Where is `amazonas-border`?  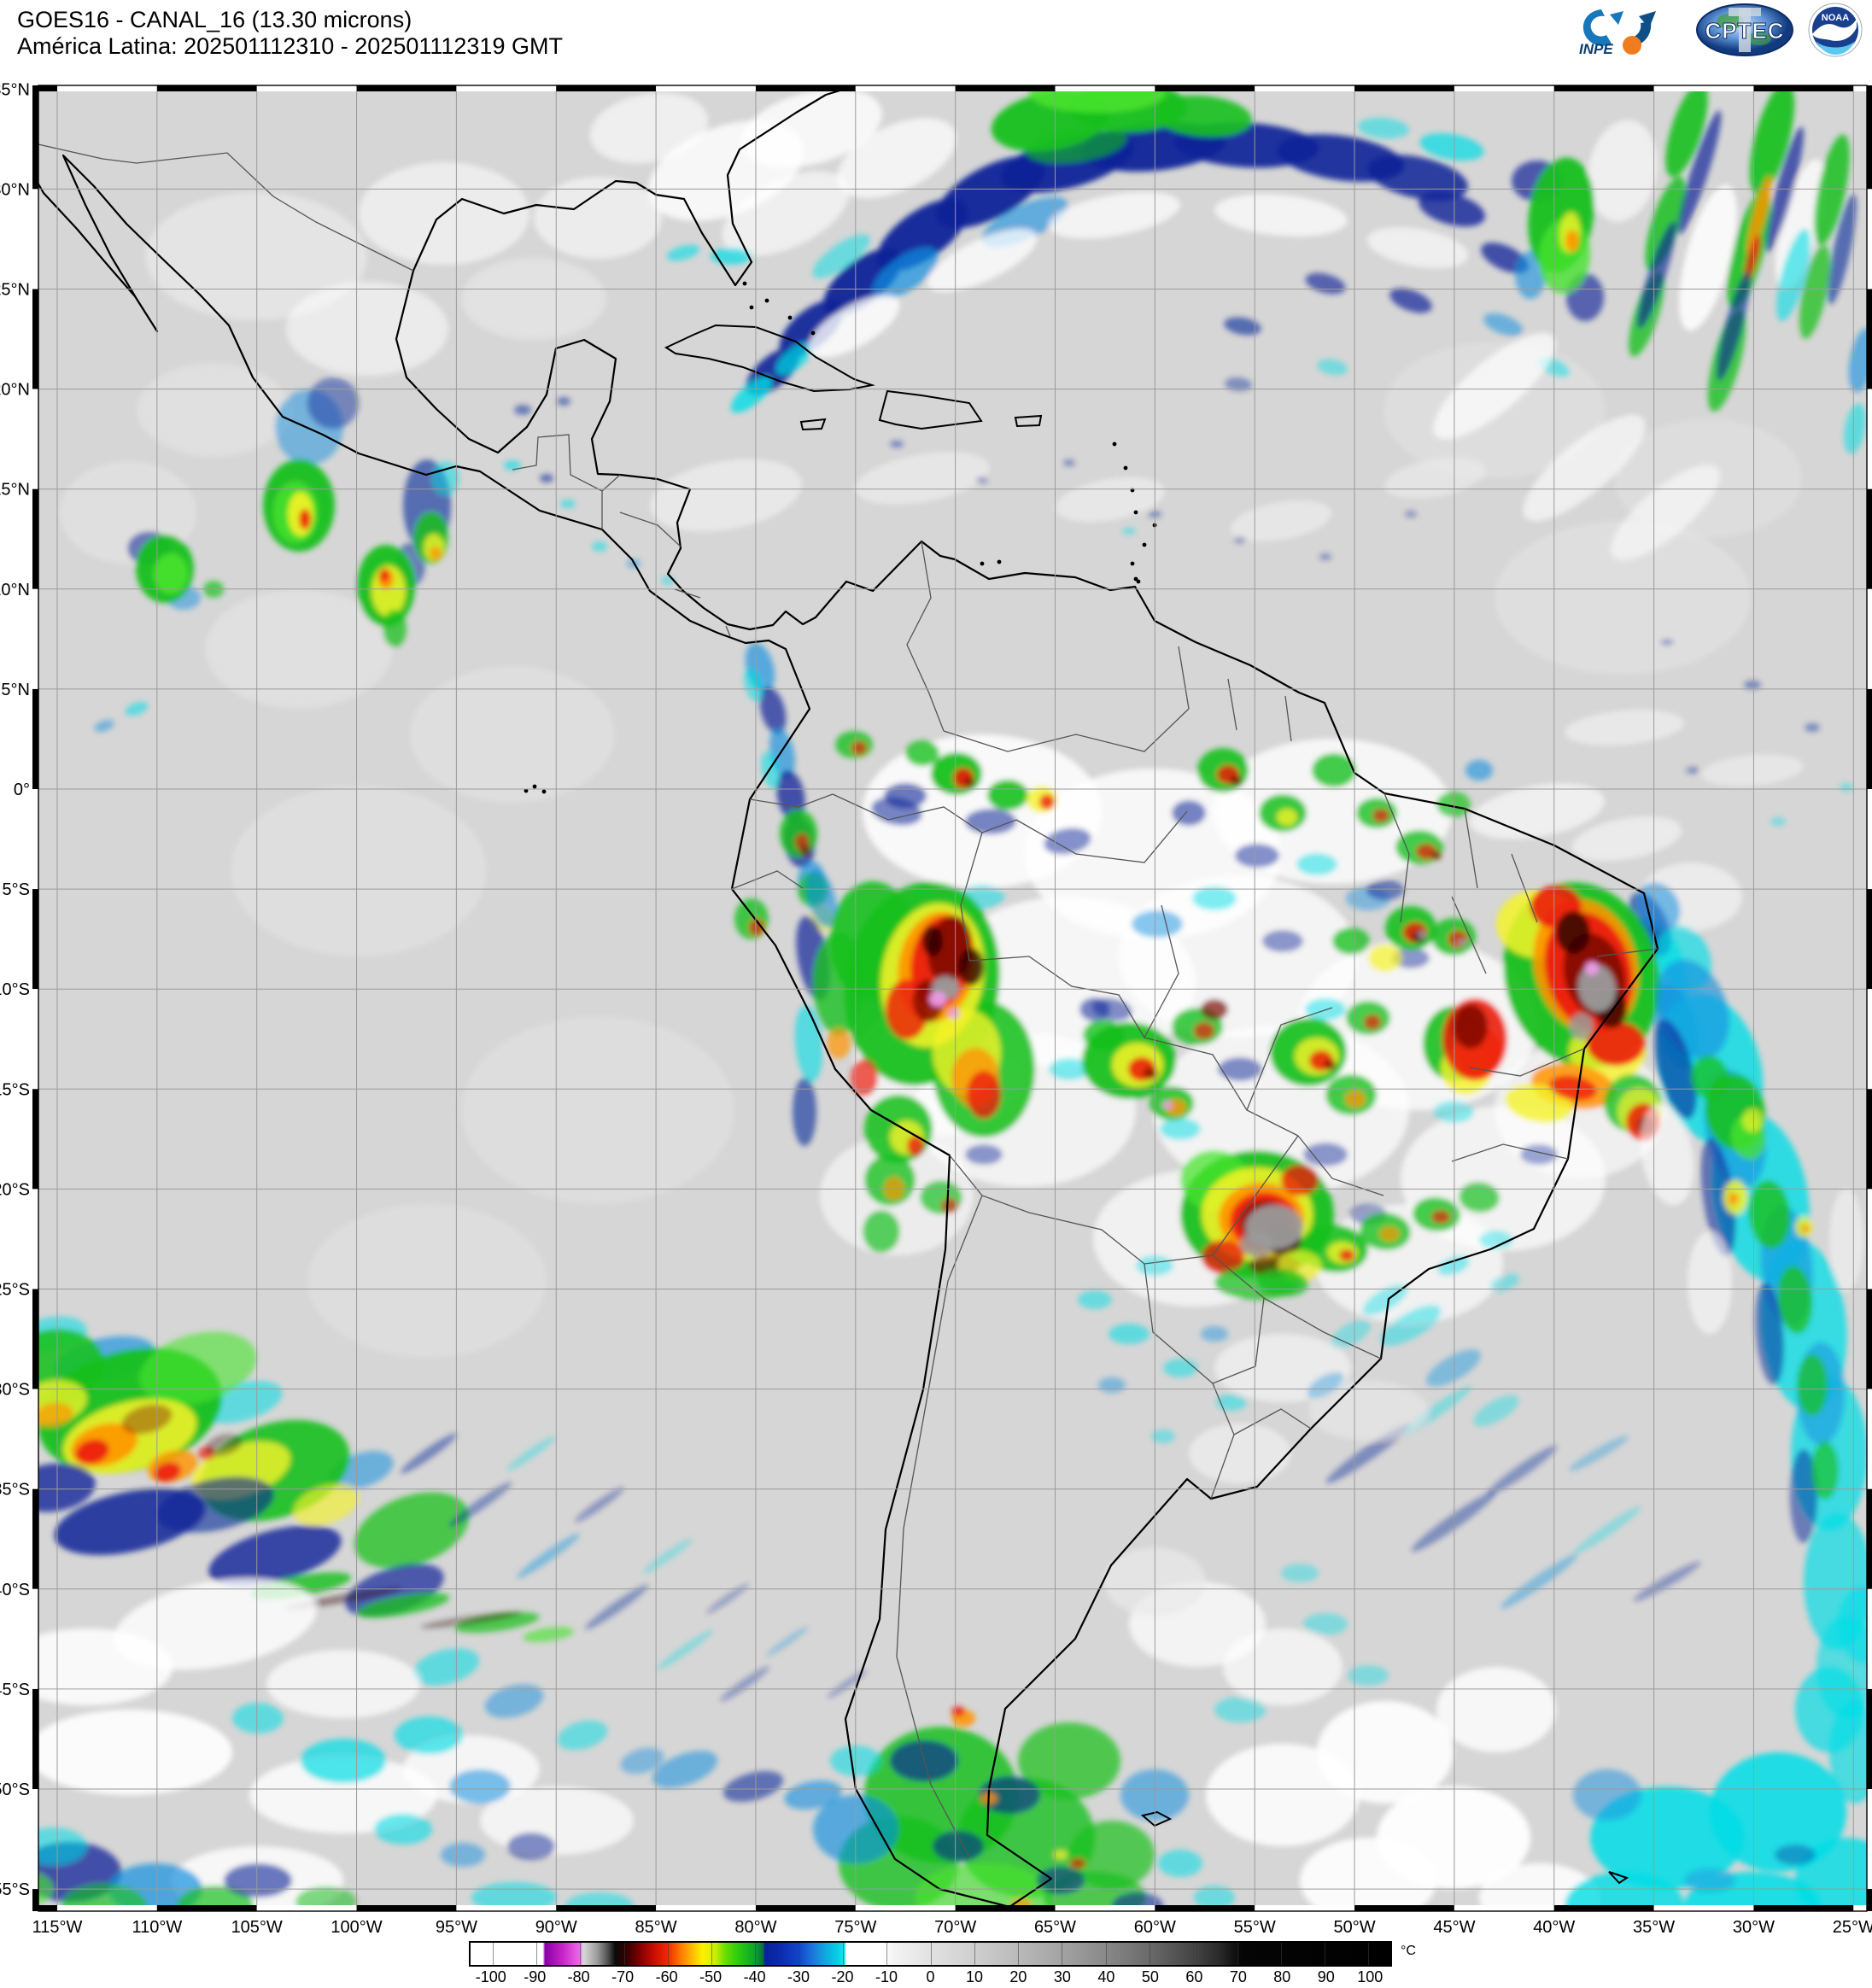
amazonas-border is located at coordinates (1101, 836).